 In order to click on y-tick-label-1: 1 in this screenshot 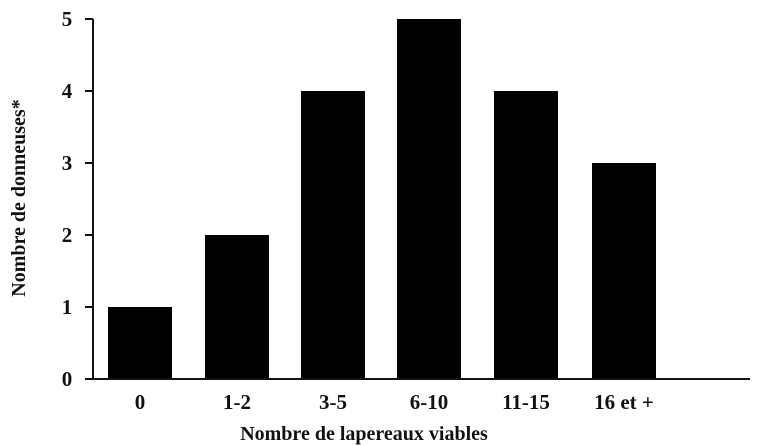, I will do `click(67, 307)`.